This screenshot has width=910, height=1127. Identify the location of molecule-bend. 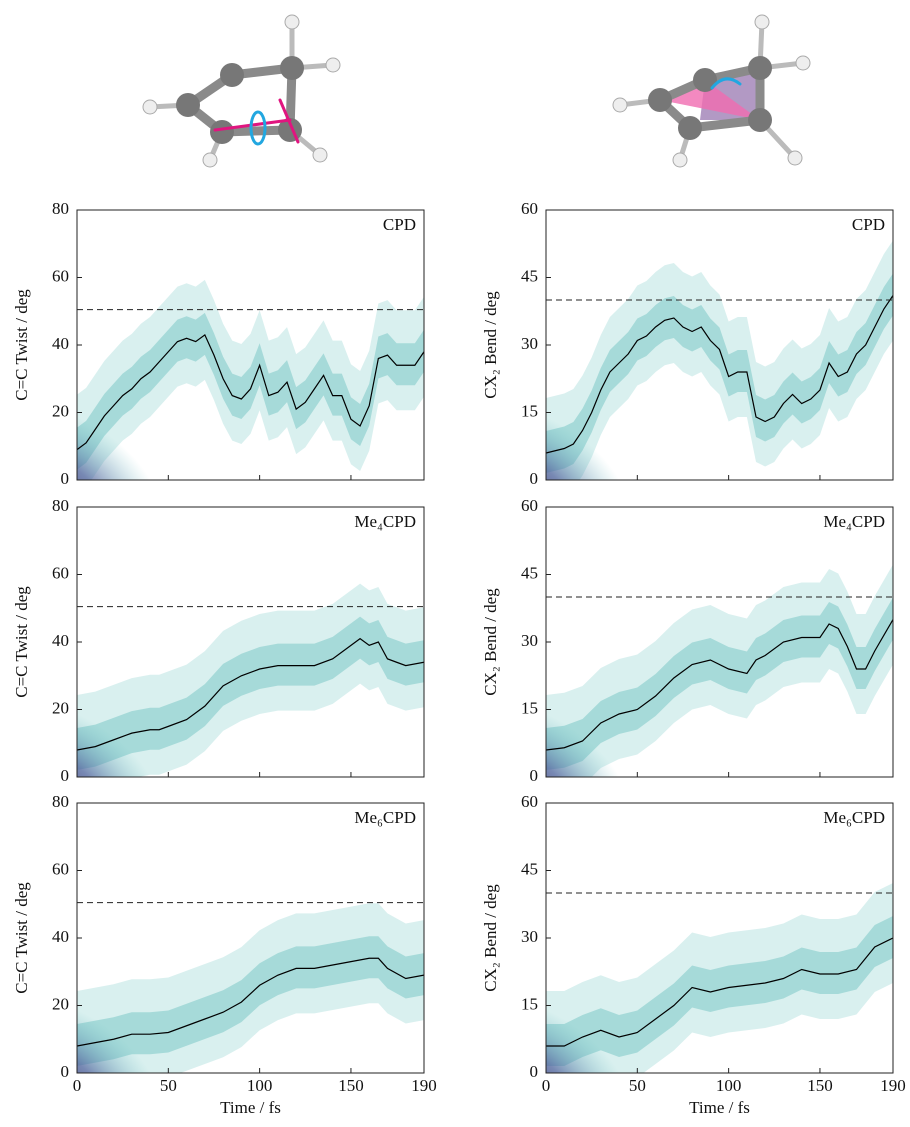
(711, 91).